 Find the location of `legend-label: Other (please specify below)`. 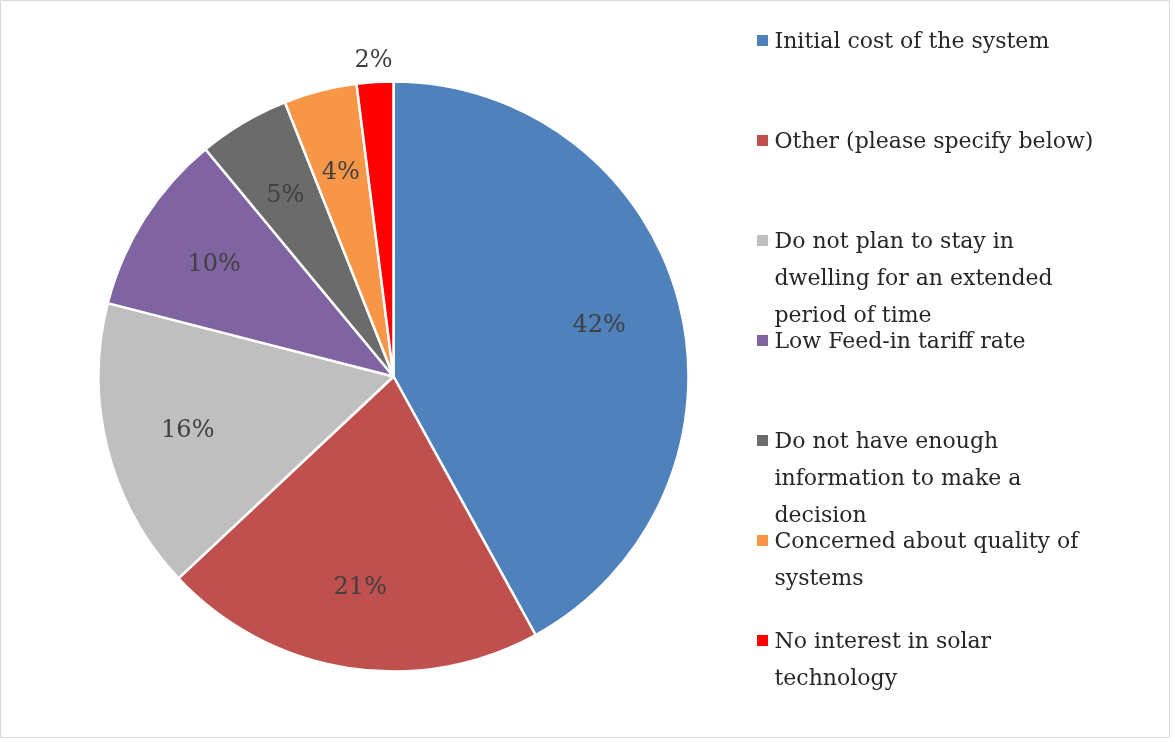

legend-label: Other (please specify below) is located at coordinates (934, 140).